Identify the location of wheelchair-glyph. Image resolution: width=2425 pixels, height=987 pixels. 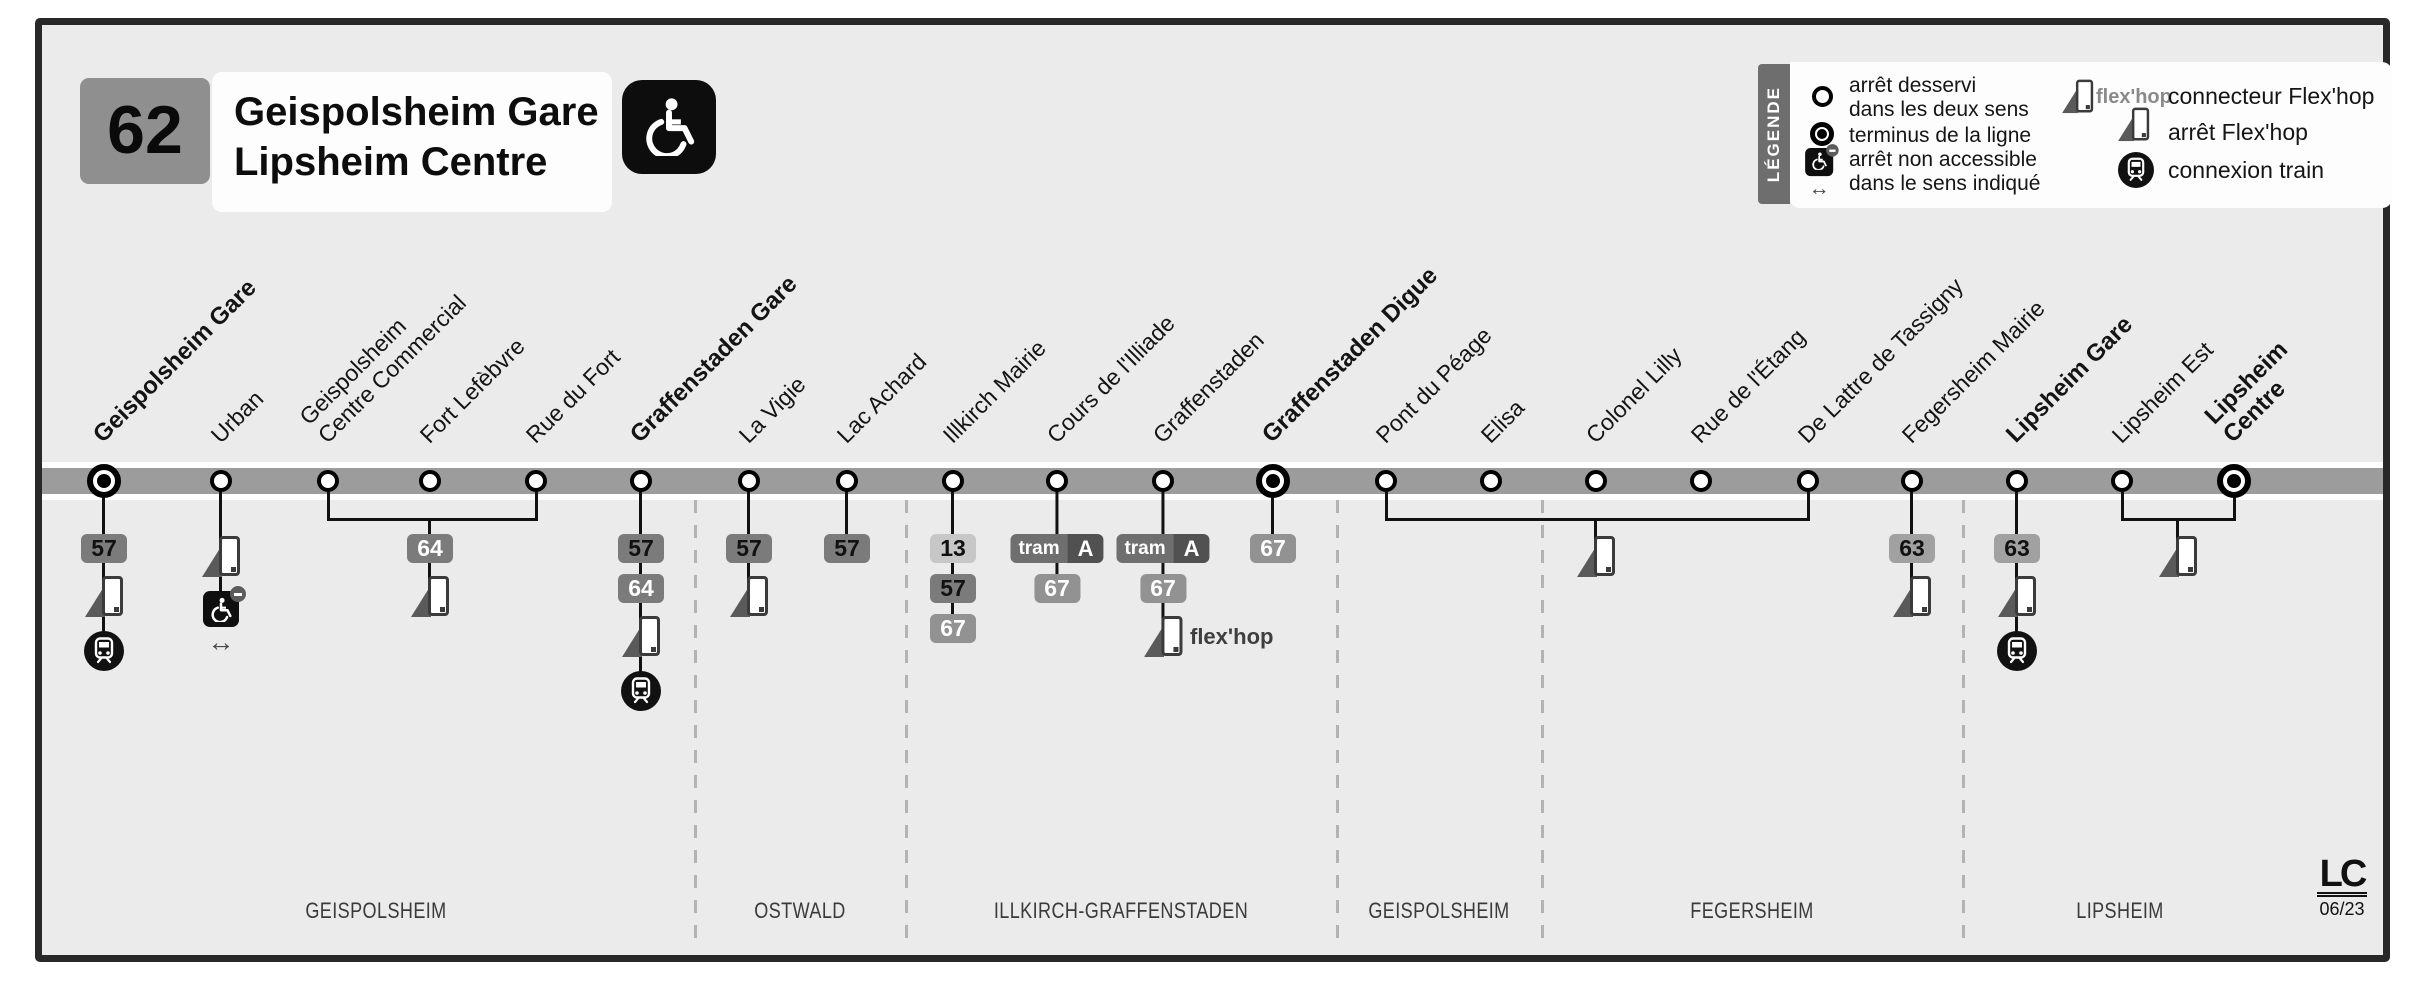
(669, 127).